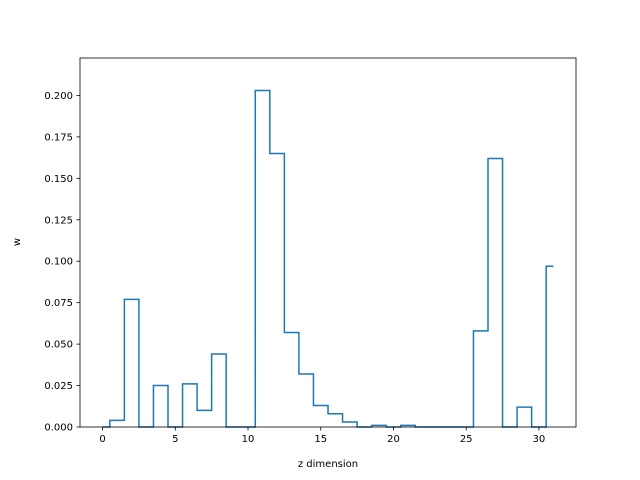  I want to click on y-tick-label: 0.000, so click(58, 428).